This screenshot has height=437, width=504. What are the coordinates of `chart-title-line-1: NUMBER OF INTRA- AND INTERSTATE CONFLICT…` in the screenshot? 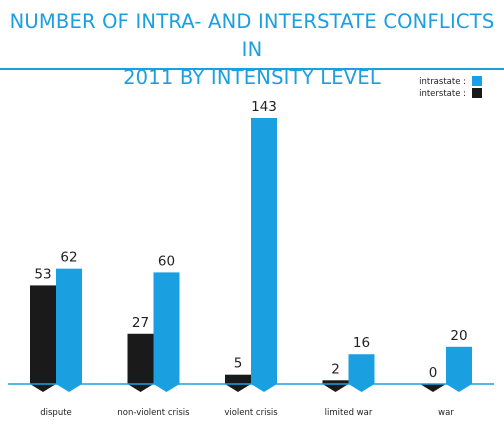 It's located at (252, 35).